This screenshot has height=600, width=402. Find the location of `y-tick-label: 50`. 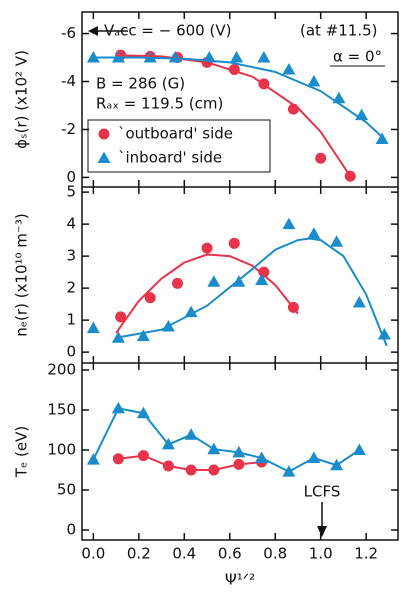

y-tick-label: 50 is located at coordinates (66, 490).